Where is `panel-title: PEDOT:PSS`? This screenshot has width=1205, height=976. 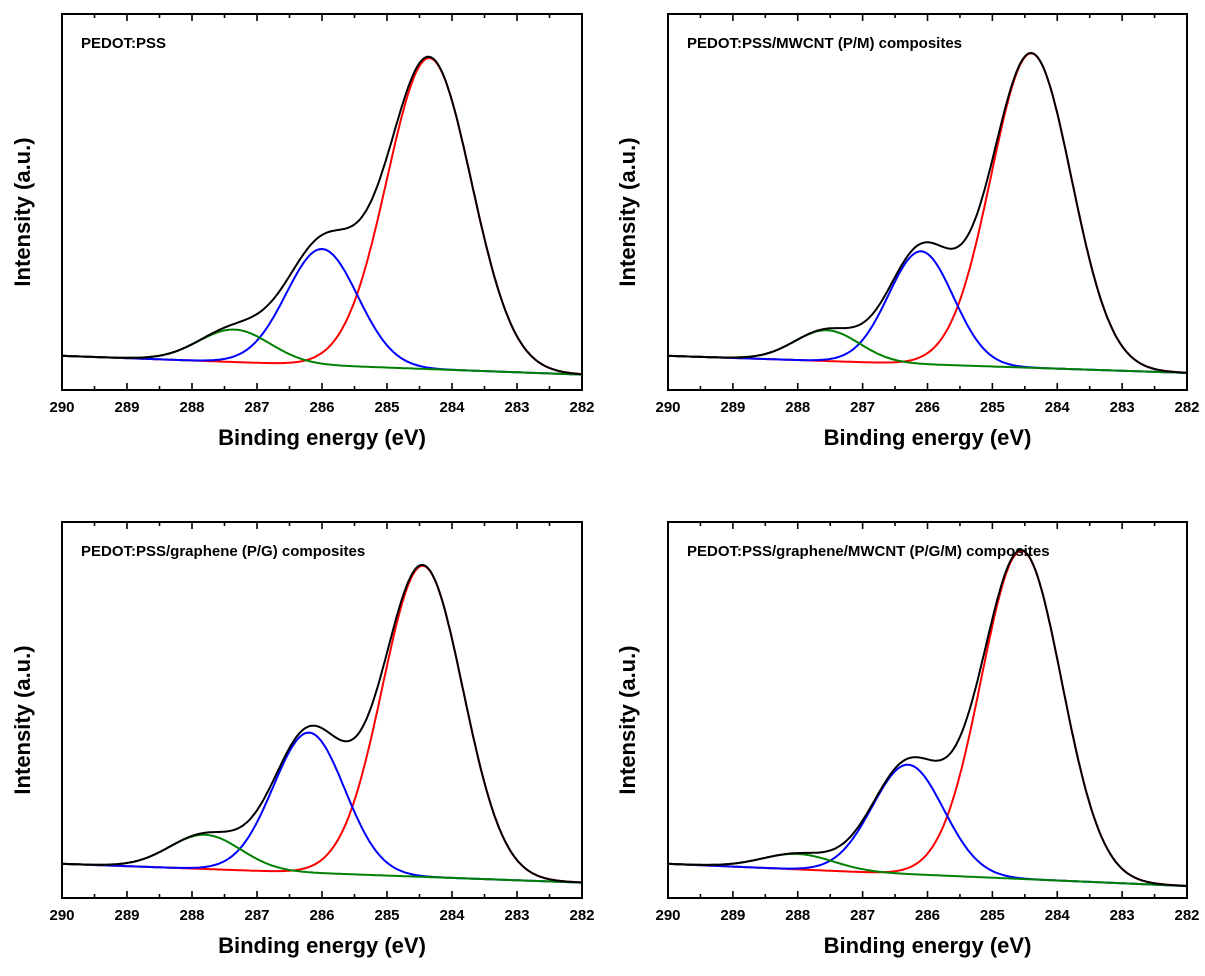
panel-title: PEDOT:PSS is located at coordinates (123, 43).